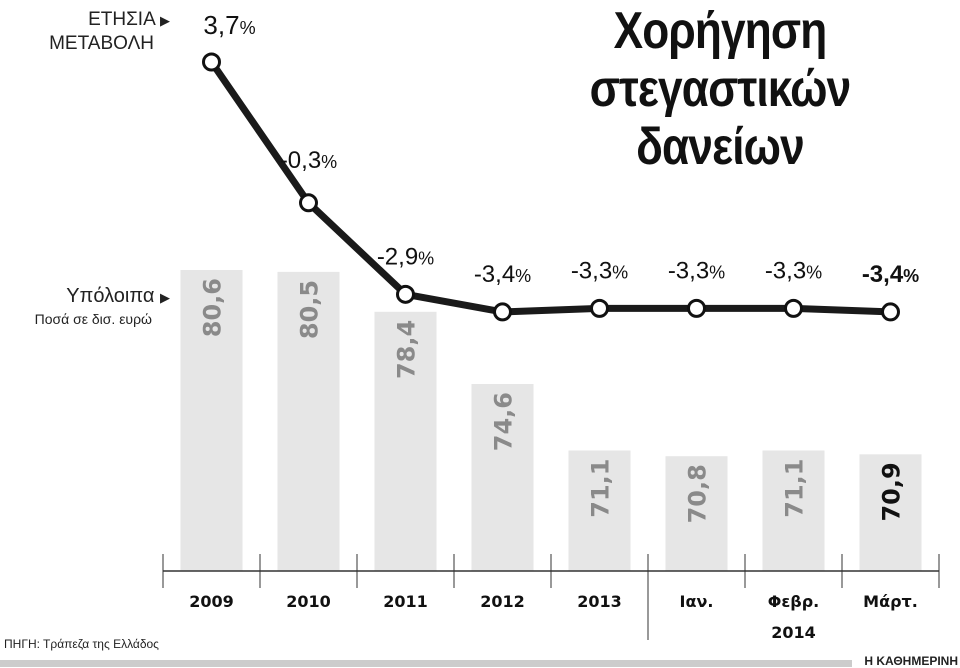 The width and height of the screenshot is (960, 668). I want to click on x-tick-label: Μάρτ., so click(890, 601).